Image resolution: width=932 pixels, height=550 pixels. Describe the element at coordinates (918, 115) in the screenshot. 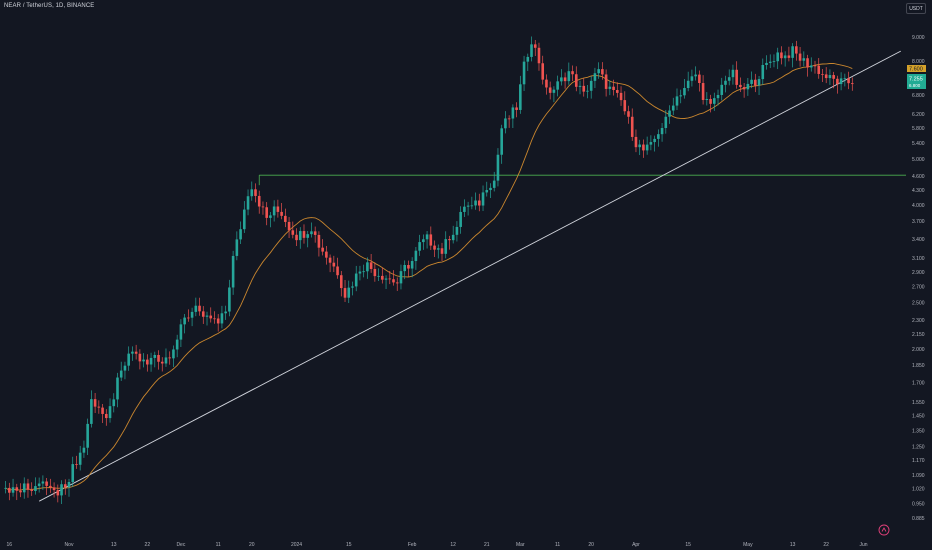

I see `y-tick-label: 6.200` at that location.